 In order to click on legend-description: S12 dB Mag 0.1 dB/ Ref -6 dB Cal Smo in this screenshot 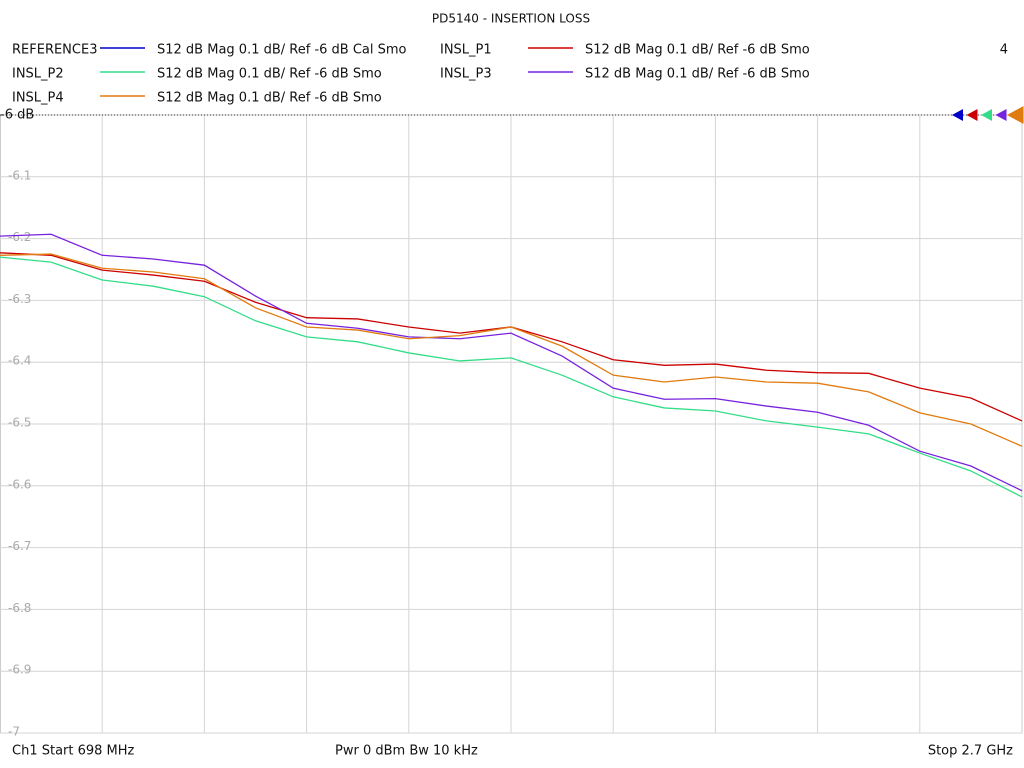, I will do `click(282, 50)`.